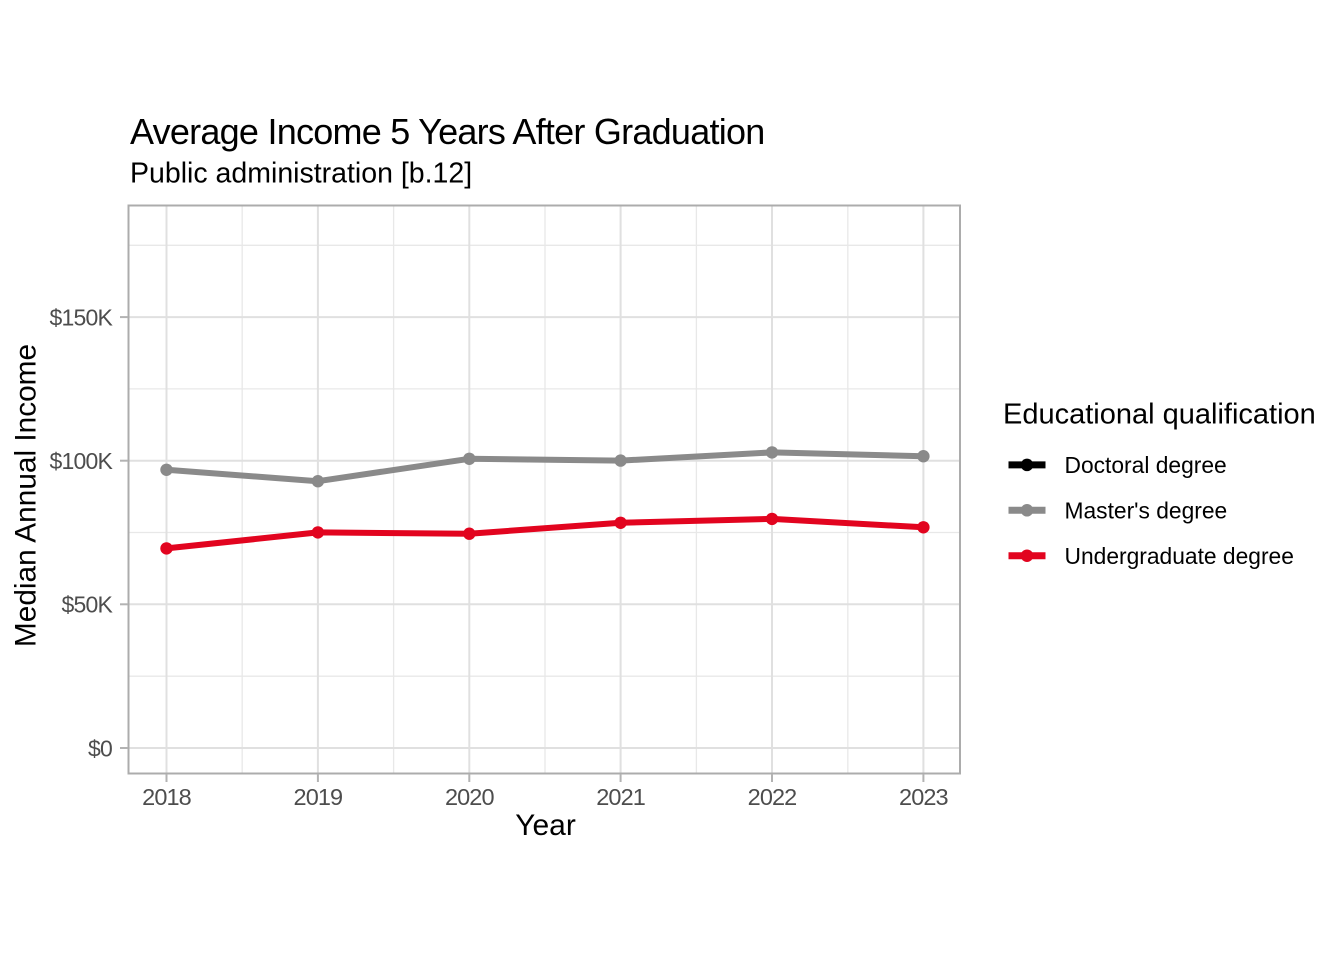 This screenshot has height=965, width=1344. I want to click on svg-text: Year, so click(545, 825).